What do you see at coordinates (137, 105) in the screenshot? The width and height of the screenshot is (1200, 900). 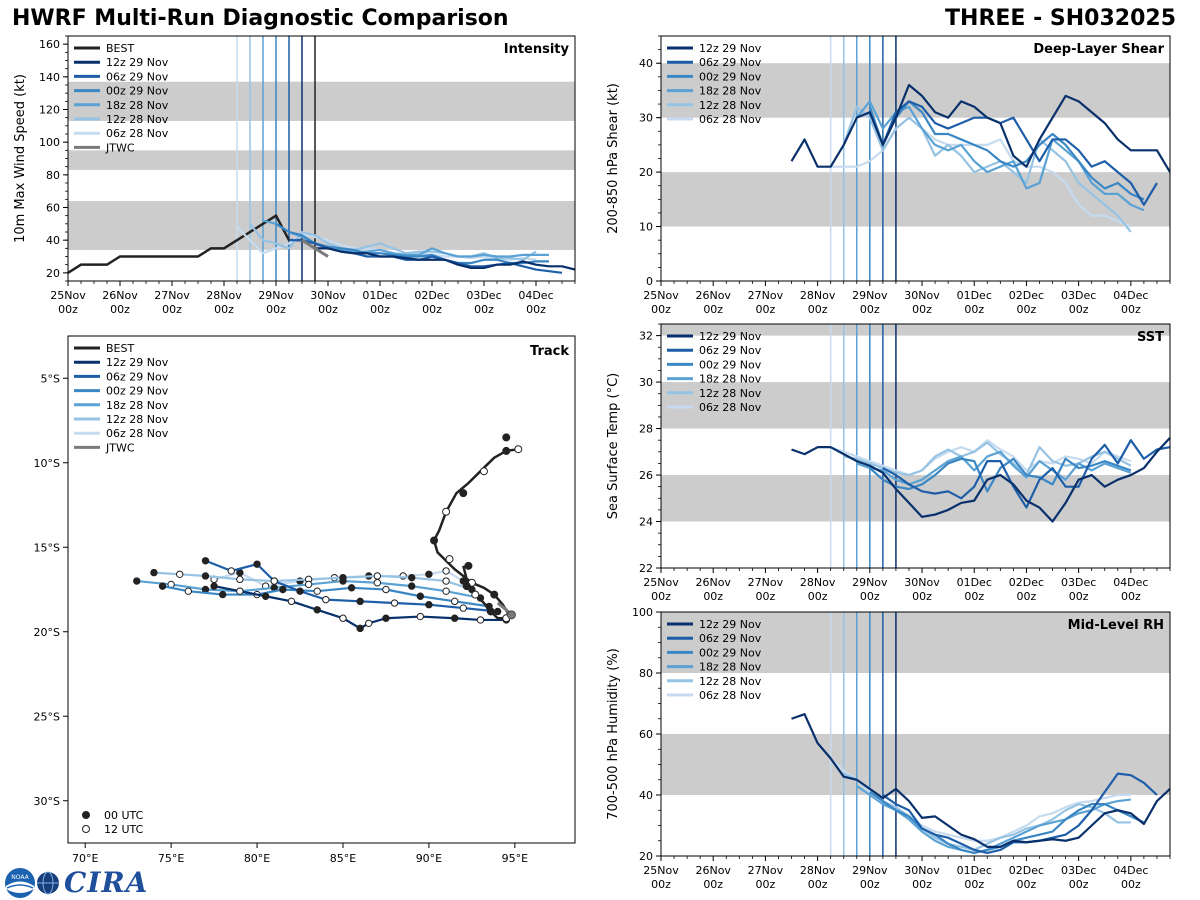 I see `legend-label-4: 18z 28 Nov` at bounding box center [137, 105].